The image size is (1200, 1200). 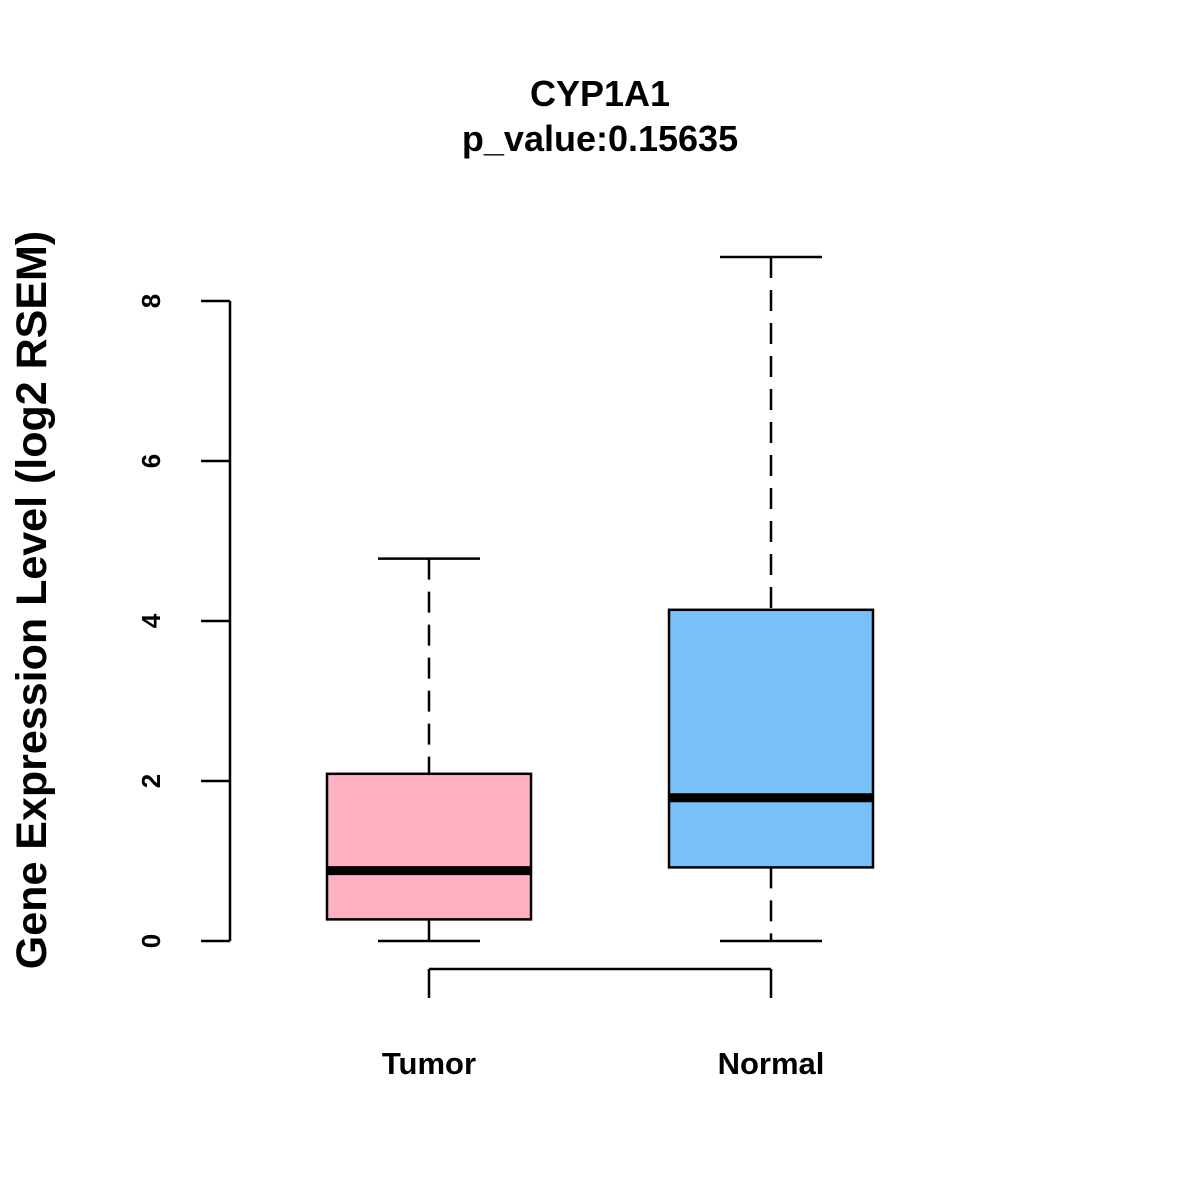 I want to click on y-tick-label: 2, so click(x=151, y=781).